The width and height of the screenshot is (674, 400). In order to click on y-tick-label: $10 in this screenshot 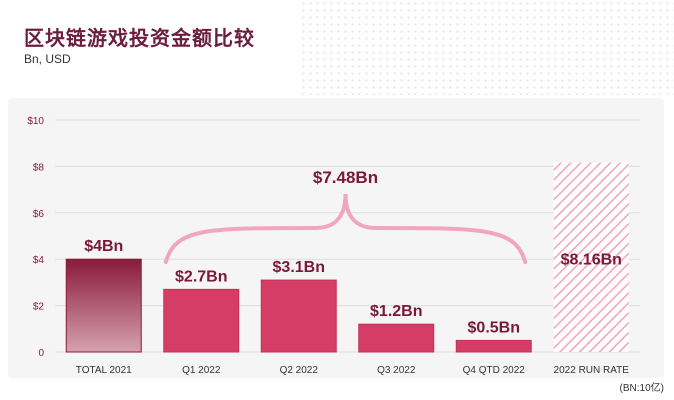, I will do `click(35, 121)`.